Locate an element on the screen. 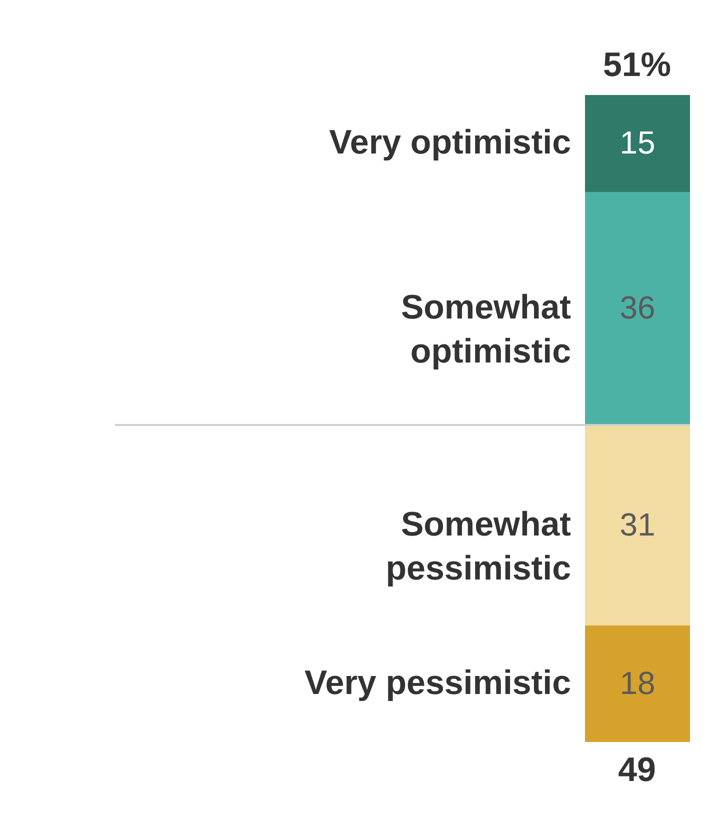 The height and width of the screenshot is (818, 708). data-label: 18 is located at coordinates (638, 682).